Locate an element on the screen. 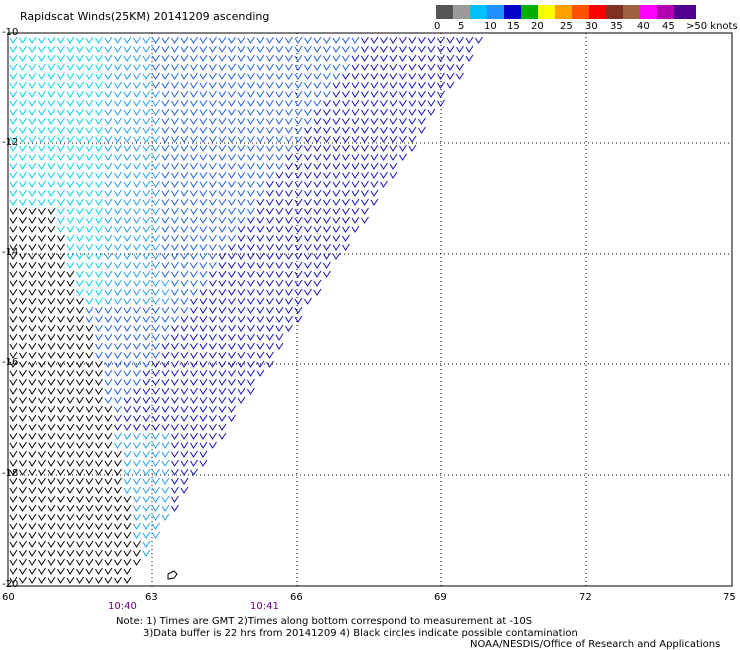  legend-label: 20 is located at coordinates (537, 26).